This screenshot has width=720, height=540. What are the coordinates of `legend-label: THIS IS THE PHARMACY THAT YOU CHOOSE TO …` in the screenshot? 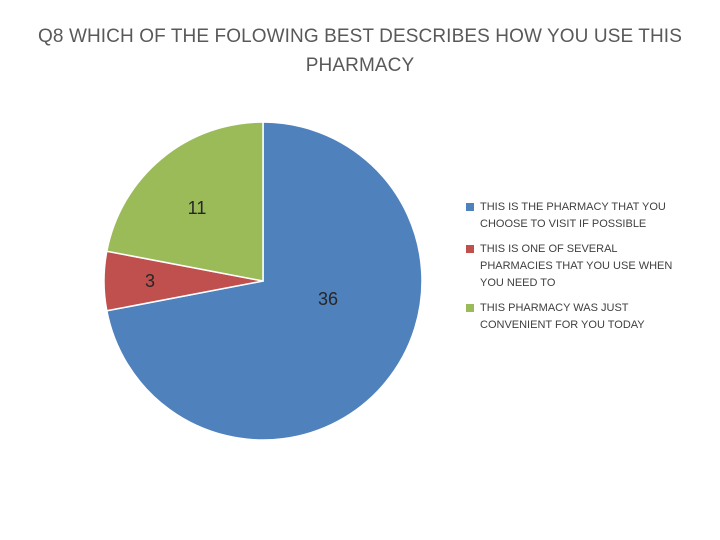 It's located at (573, 215).